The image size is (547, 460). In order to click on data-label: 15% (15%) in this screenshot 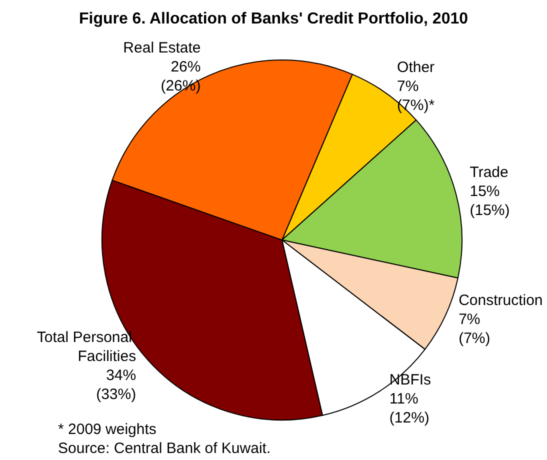, I will do `click(490, 201)`.